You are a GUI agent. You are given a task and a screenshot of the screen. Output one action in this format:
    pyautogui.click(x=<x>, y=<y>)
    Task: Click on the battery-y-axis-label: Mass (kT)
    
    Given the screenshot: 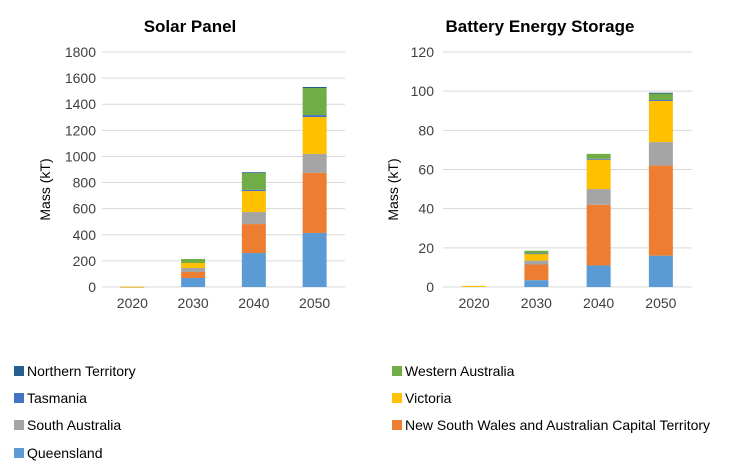 What is the action you would take?
    pyautogui.click(x=393, y=189)
    